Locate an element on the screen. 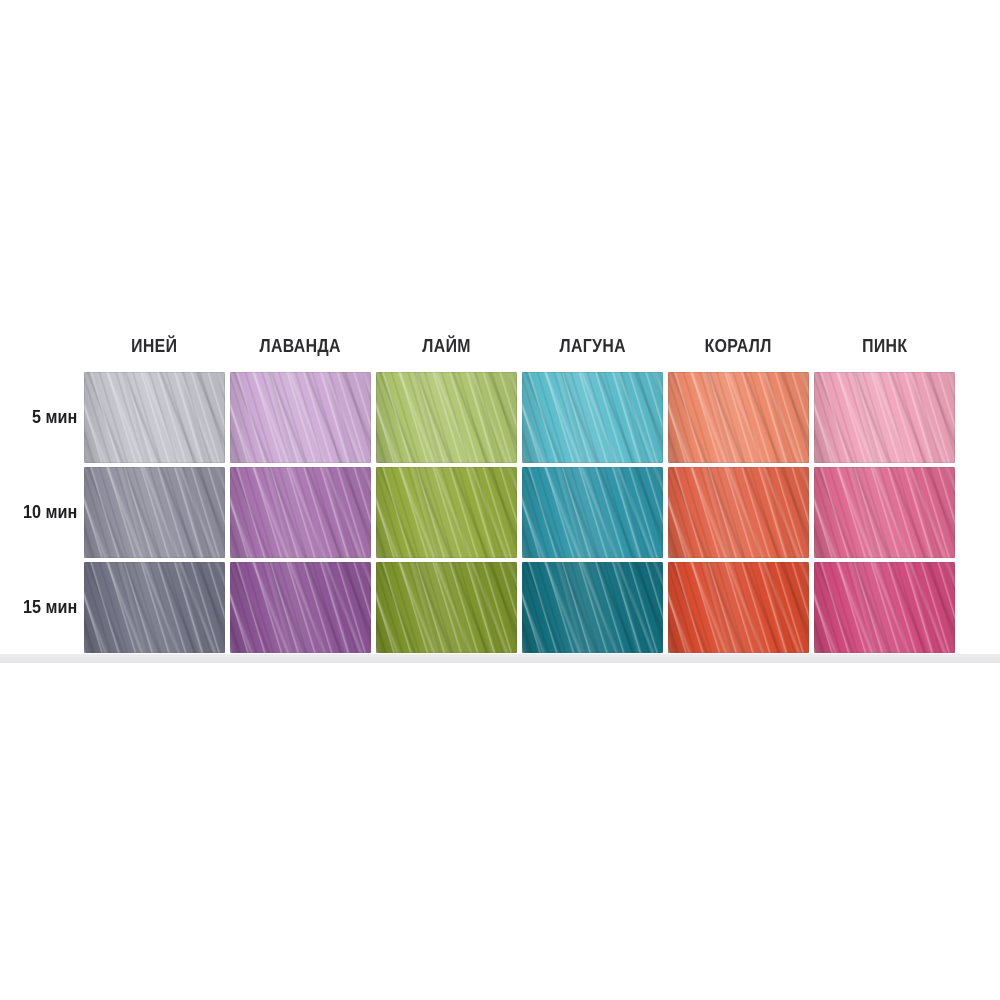 This screenshot has height=1000, width=1000. swatch-row2-col3 is located at coordinates (446, 512).